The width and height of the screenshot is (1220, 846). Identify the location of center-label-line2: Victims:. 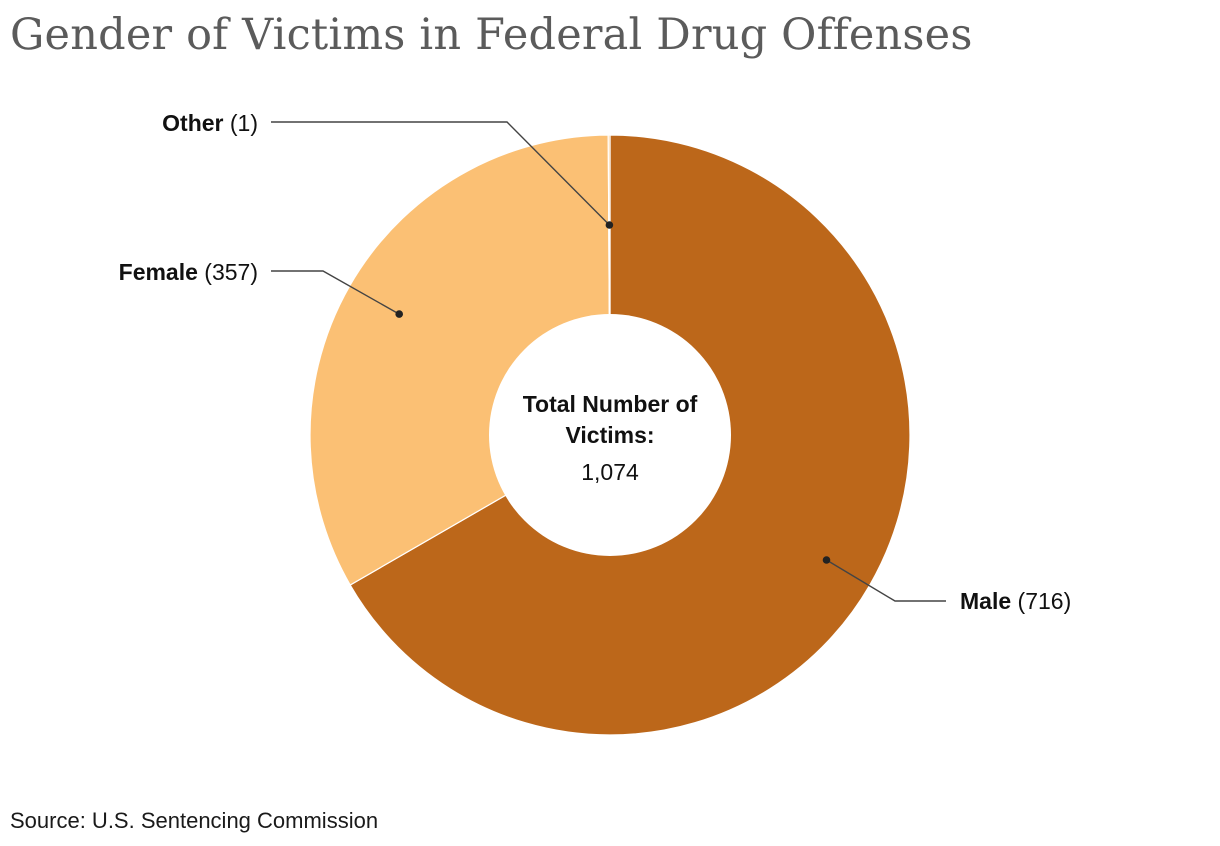
(609, 435).